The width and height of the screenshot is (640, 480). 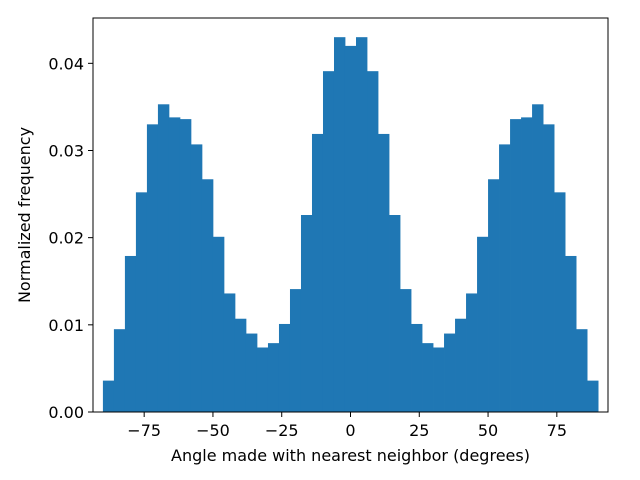 I want to click on y-tick-label: 0.00, so click(x=66, y=412).